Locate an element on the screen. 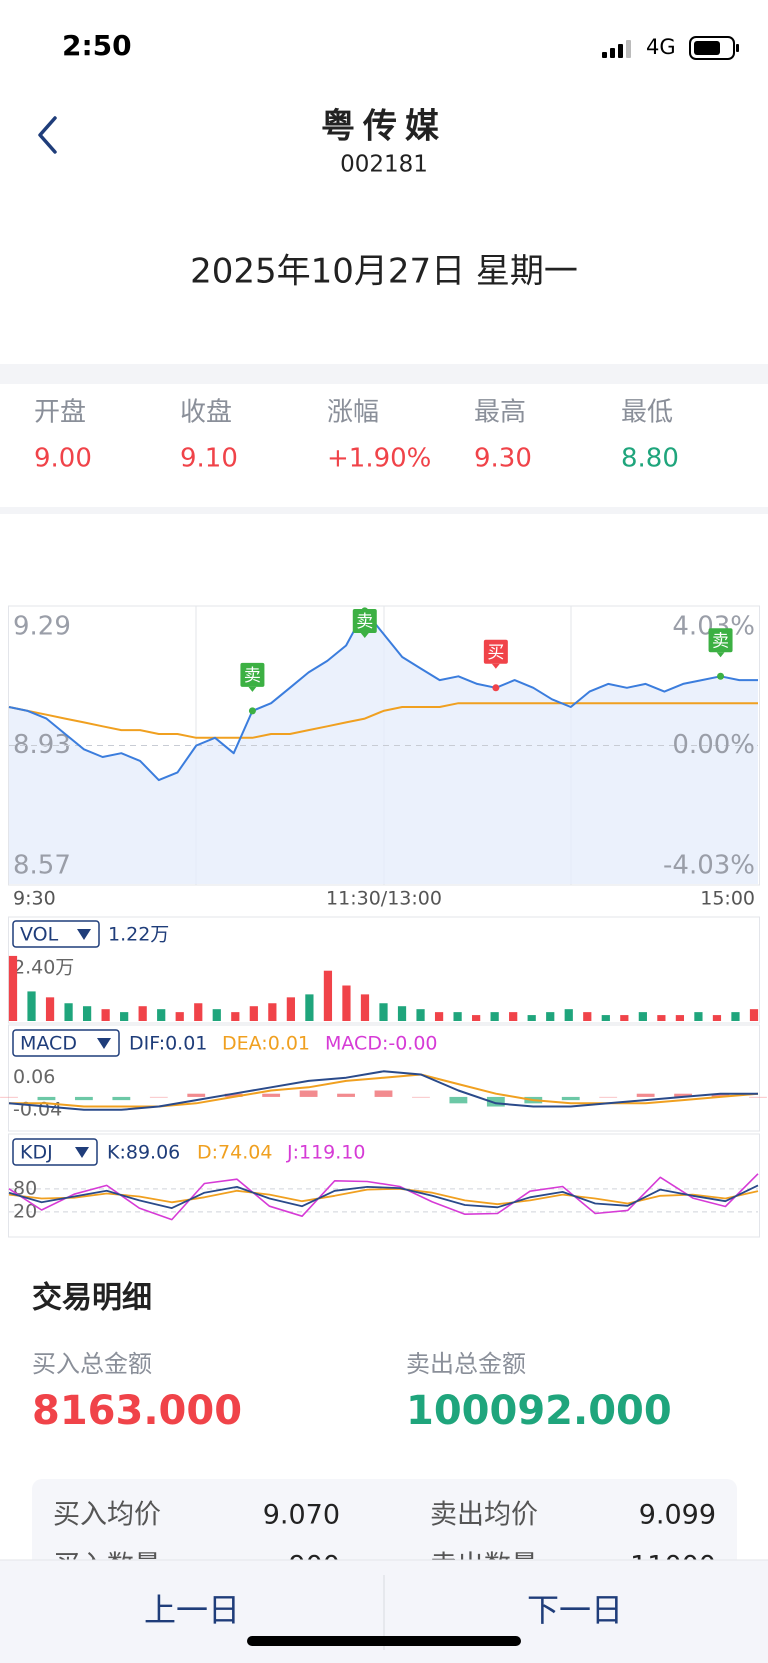 This screenshot has width=768, height=1663. vol-frame is located at coordinates (384, 970).